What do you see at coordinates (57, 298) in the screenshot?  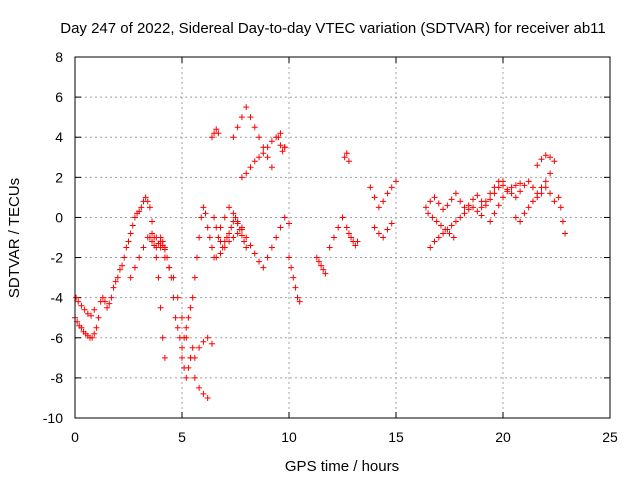 I see `y-tick-label: -4` at bounding box center [57, 298].